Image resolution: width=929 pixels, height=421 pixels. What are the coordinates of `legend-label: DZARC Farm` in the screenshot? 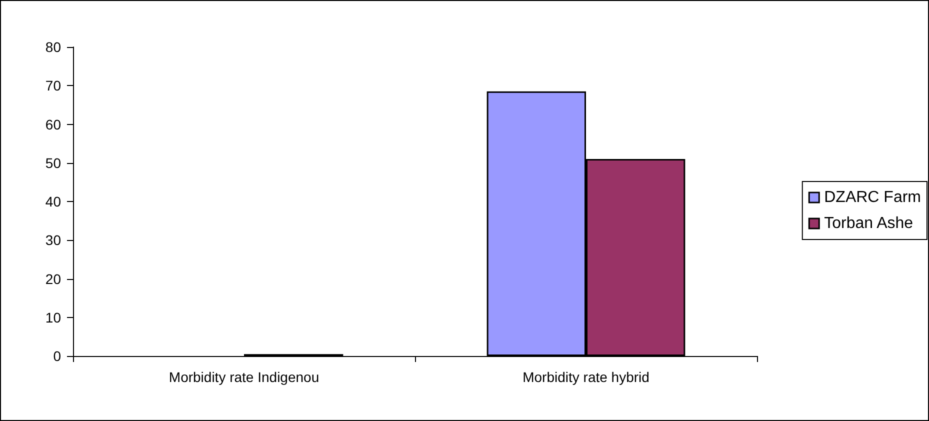 It's located at (873, 197).